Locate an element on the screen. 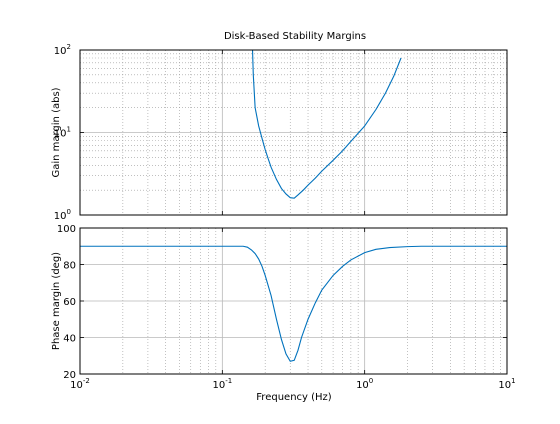  y-tick-label: 60 is located at coordinates (69, 302).